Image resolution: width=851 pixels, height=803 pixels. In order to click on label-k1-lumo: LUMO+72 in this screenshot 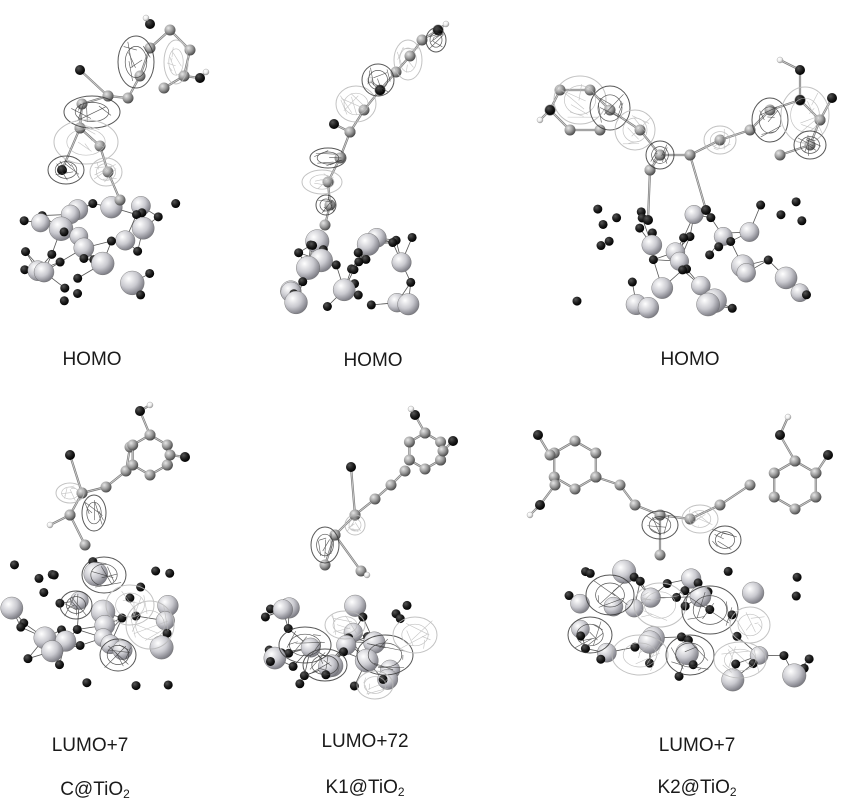, I will do `click(365, 741)`.